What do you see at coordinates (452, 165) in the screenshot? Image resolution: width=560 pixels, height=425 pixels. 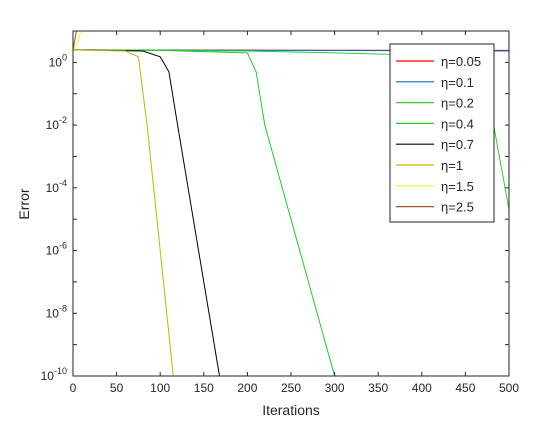 I see `legend-entry: η=1` at bounding box center [452, 165].